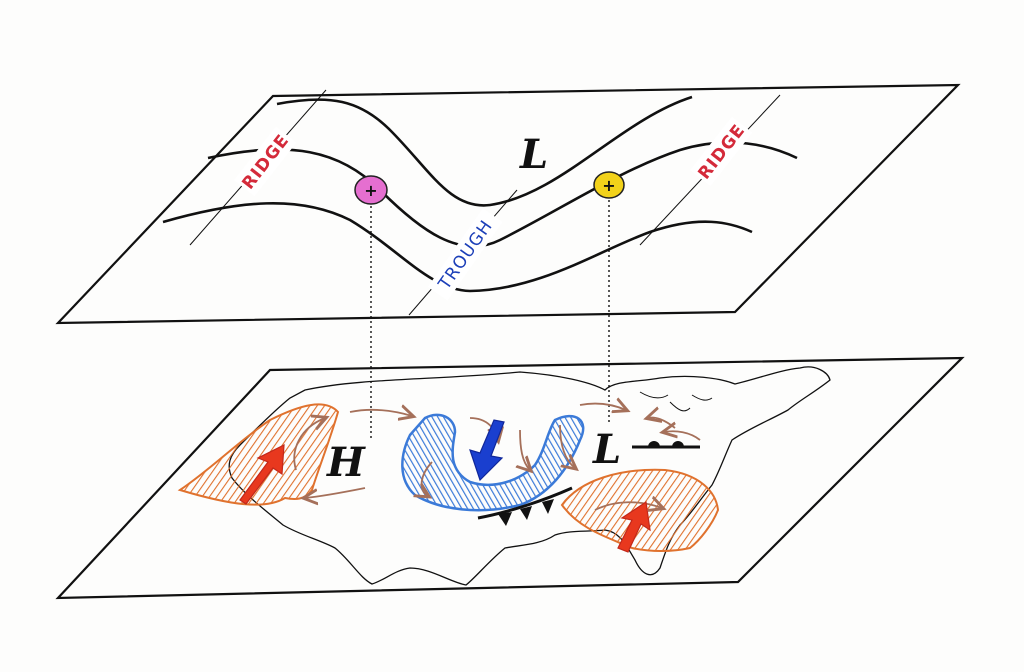 The height and width of the screenshot is (672, 1024). I want to click on cold-region-central, so click(493, 462).